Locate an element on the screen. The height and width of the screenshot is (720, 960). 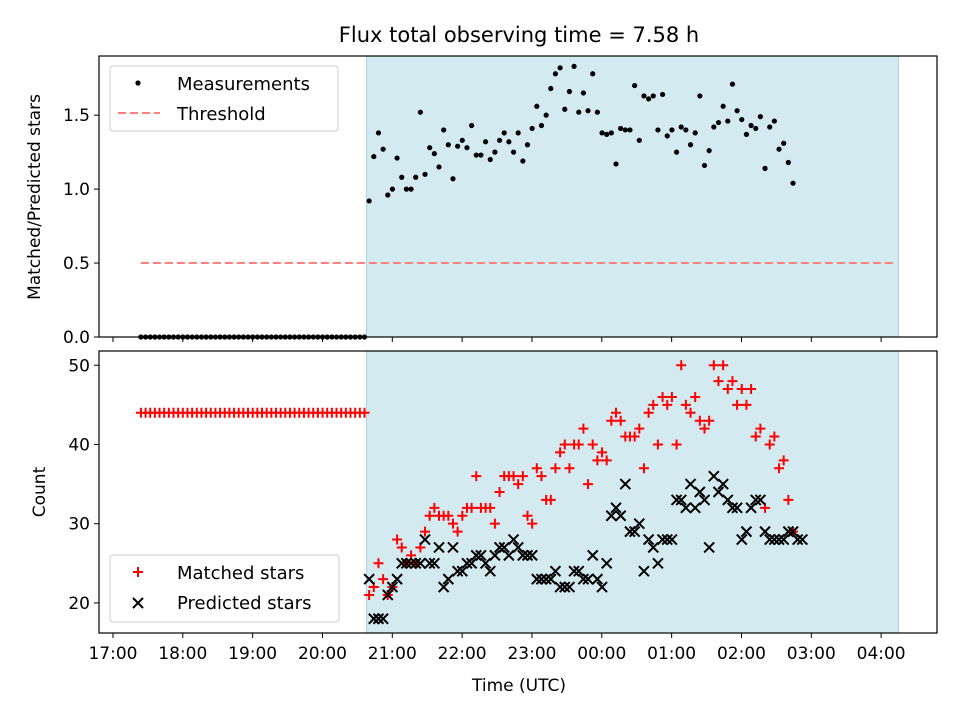
top-x-axis-ticks is located at coordinates (497, 339).